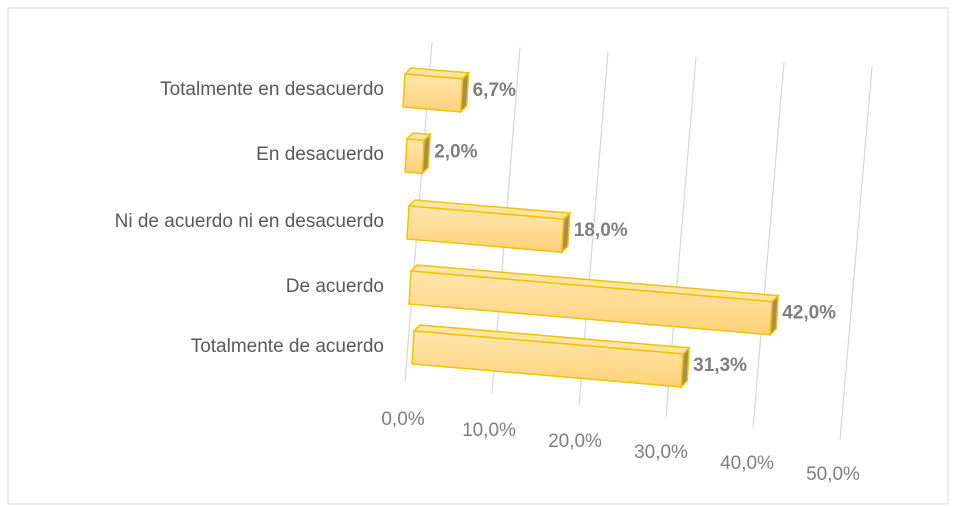  I want to click on y-tick-label: Totalmente en desacuerdo, so click(272, 89).